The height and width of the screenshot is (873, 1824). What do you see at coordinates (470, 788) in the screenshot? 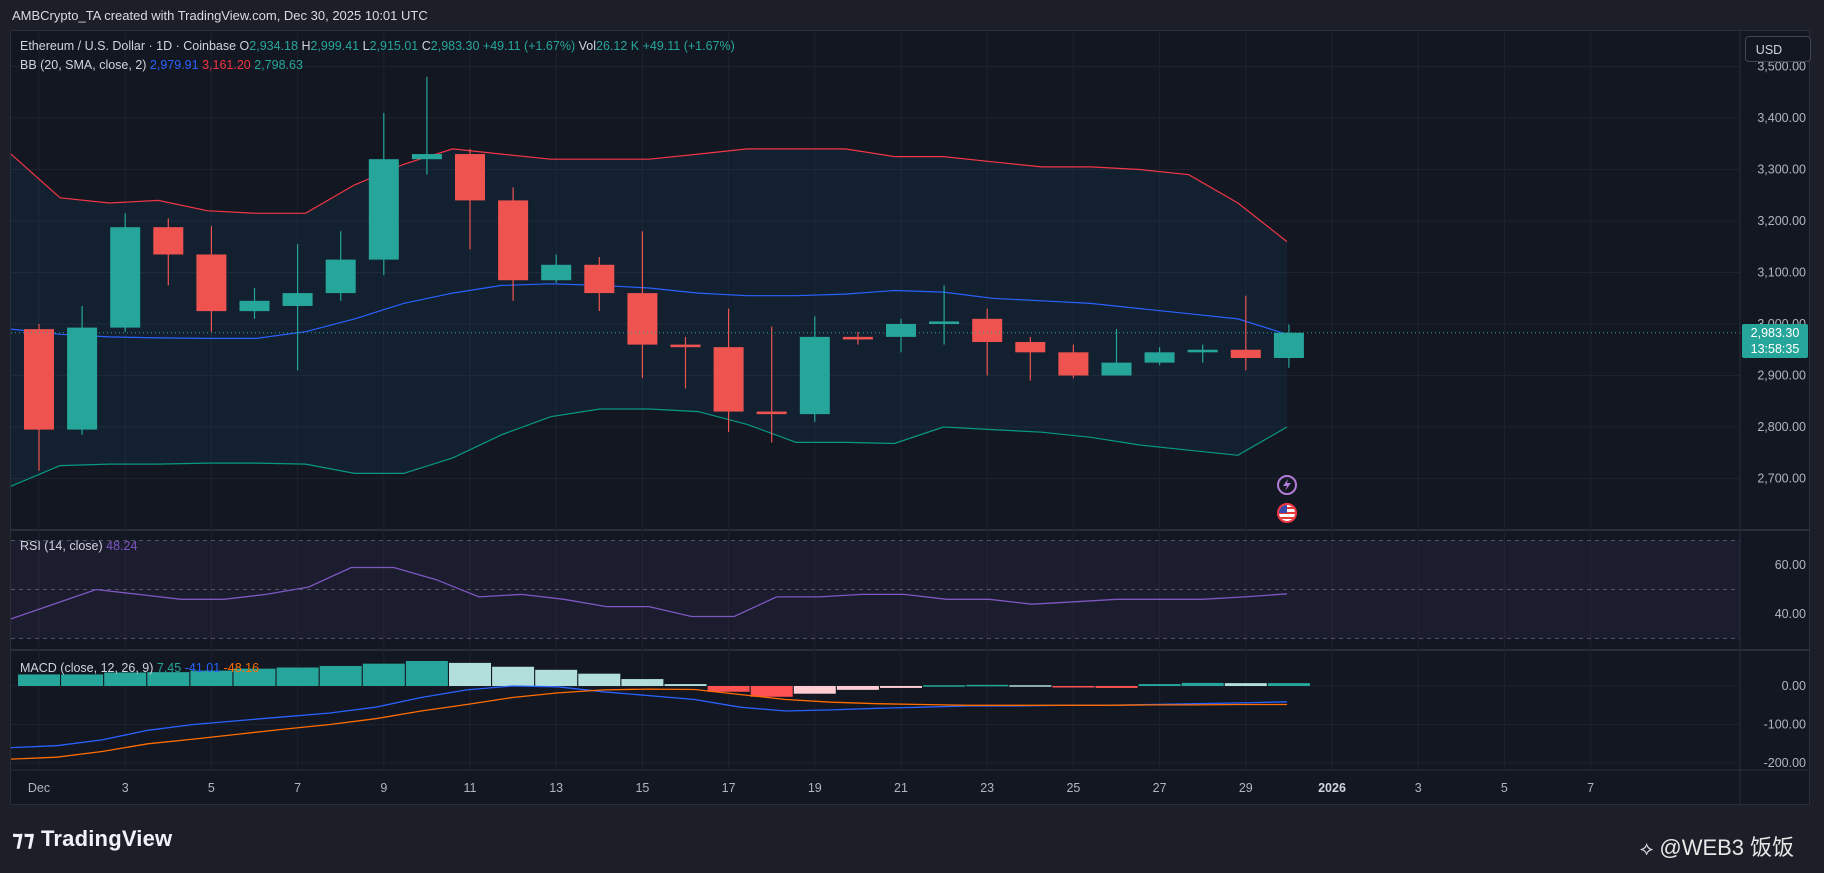
I see `time-axis-label: 11` at bounding box center [470, 788].